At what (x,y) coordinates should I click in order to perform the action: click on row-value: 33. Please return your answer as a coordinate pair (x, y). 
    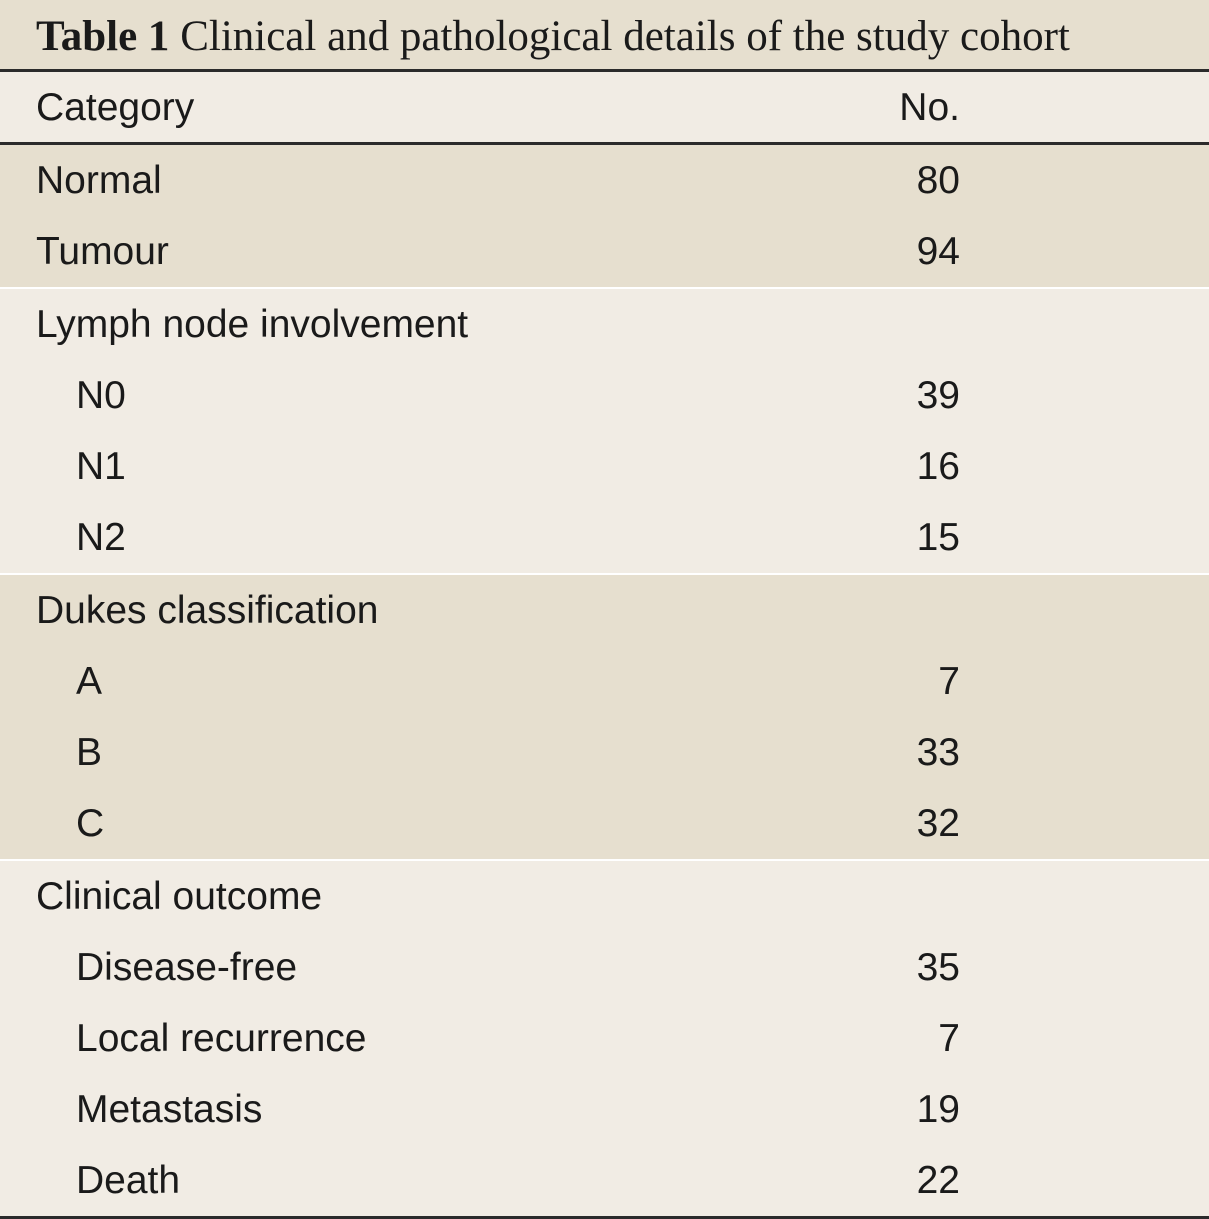
    Looking at the image, I should click on (938, 752).